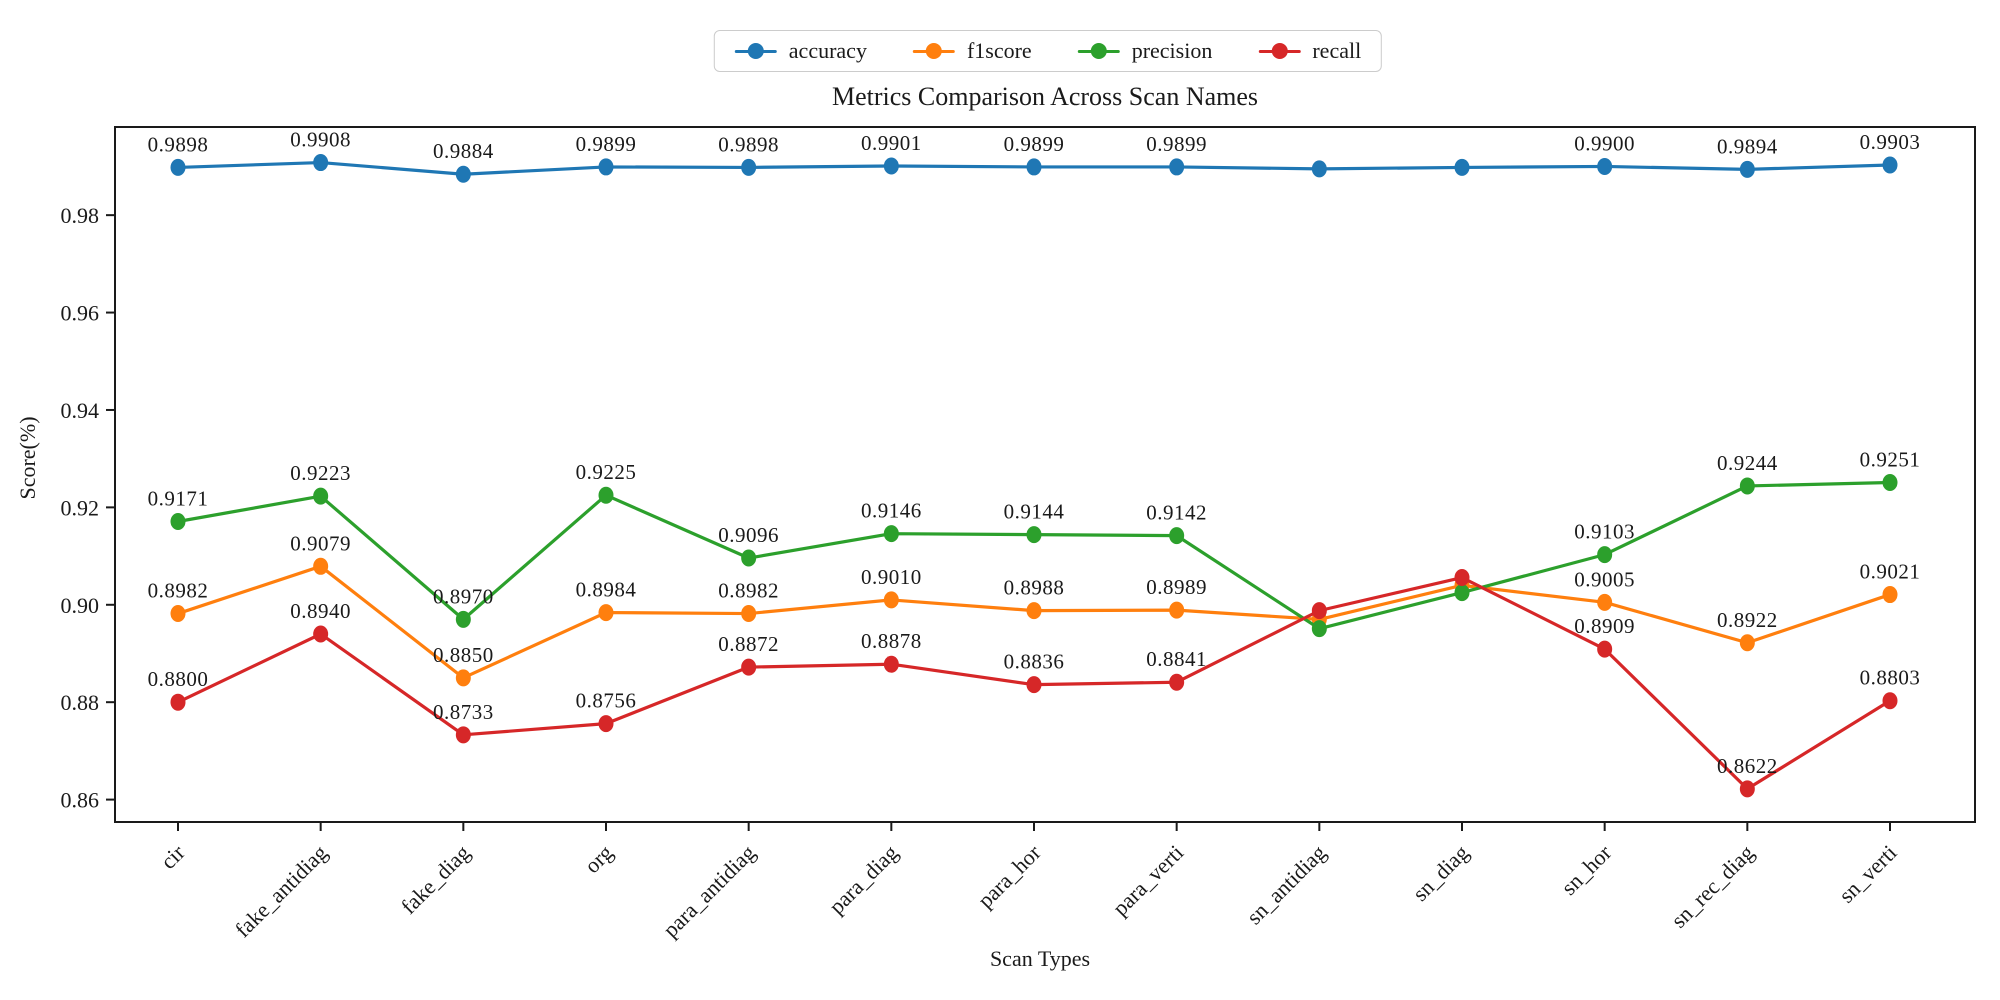 The width and height of the screenshot is (2000, 1000). What do you see at coordinates (1337, 50) in the screenshot?
I see `legend-label-recall: recall` at bounding box center [1337, 50].